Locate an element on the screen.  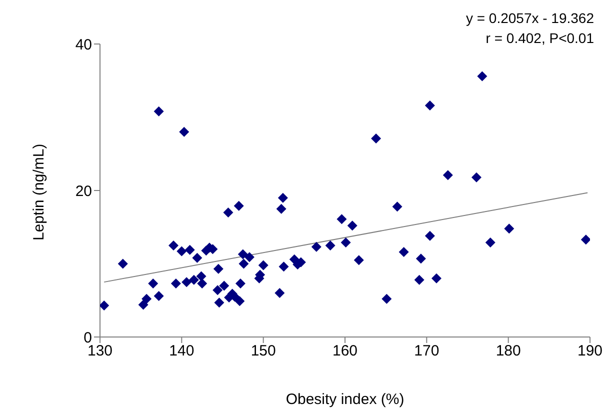
x-tick-label: 180 is located at coordinates (508, 351).